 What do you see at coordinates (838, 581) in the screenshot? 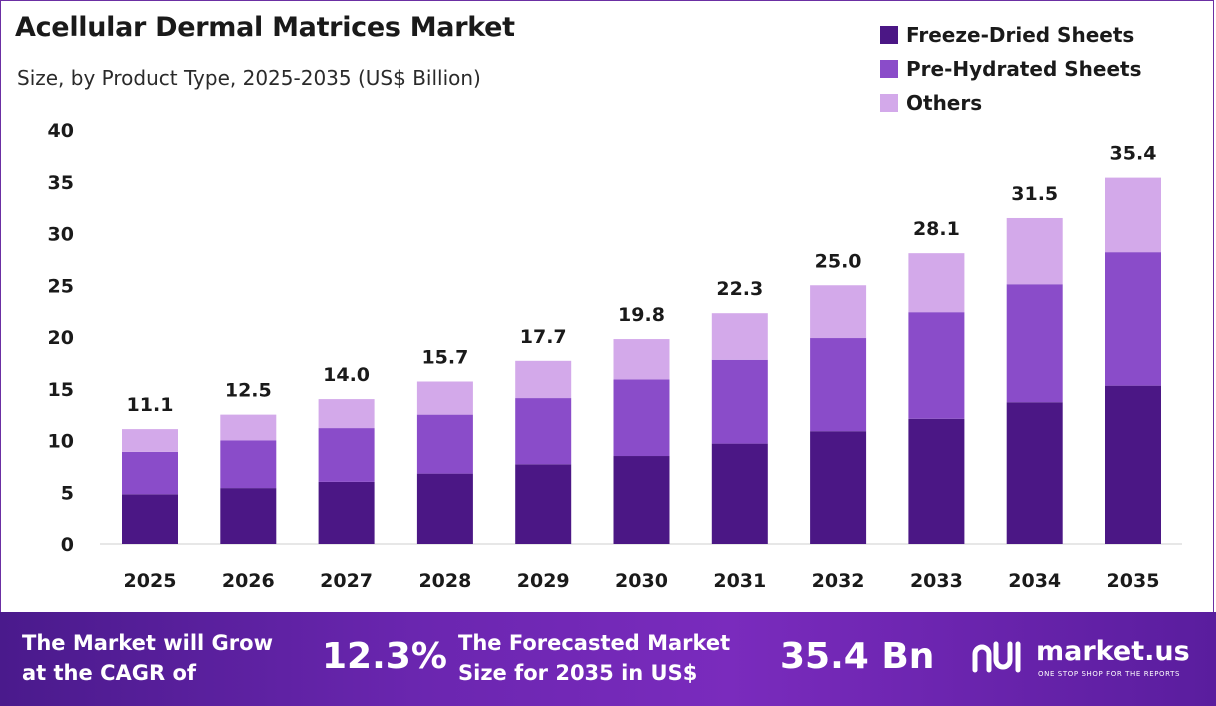
I see `x-tick-label: 2032` at bounding box center [838, 581].